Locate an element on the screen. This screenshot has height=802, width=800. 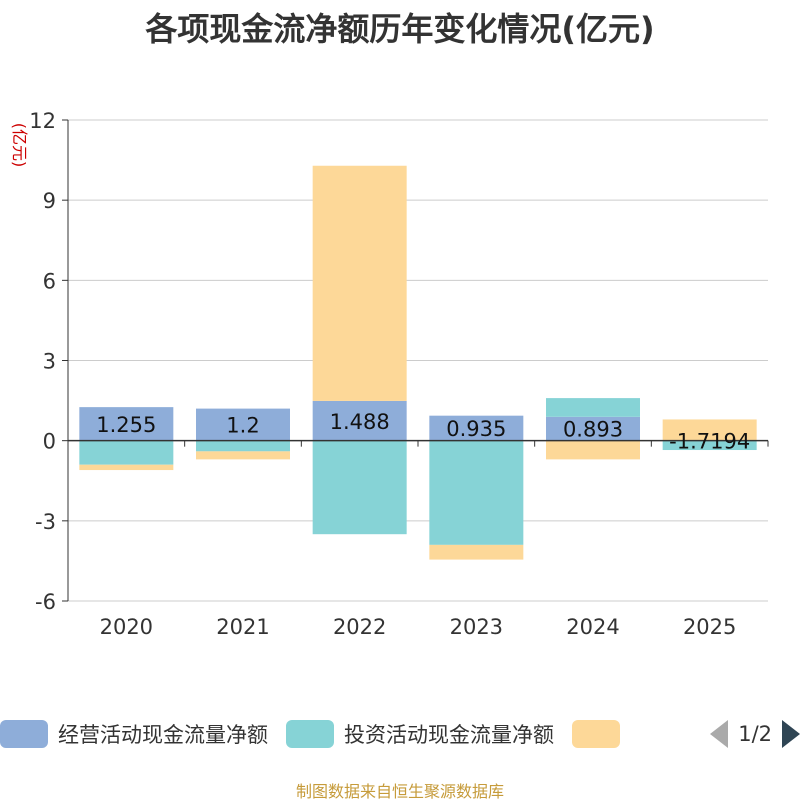
bar-segment-2-2021 is located at coordinates (243, 455).